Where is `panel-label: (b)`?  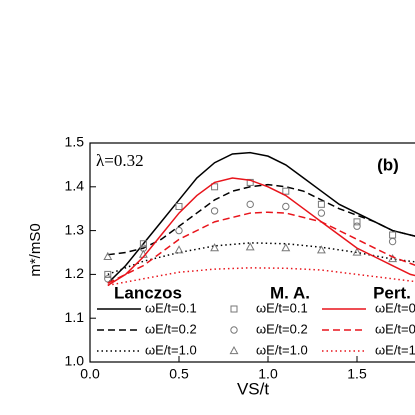
panel-label: (b) is located at coordinates (388, 164).